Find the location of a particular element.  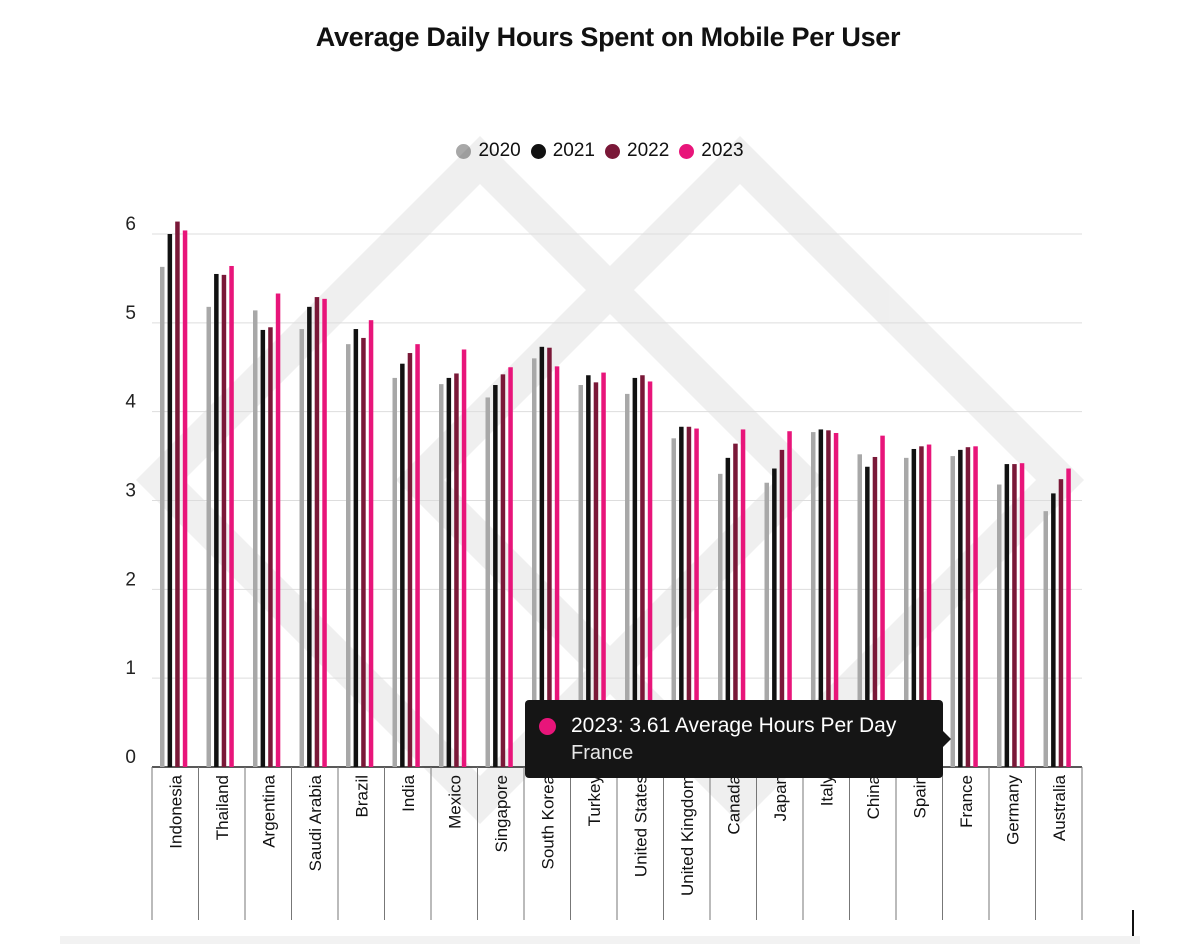

bottom-edge is located at coordinates (600, 940).